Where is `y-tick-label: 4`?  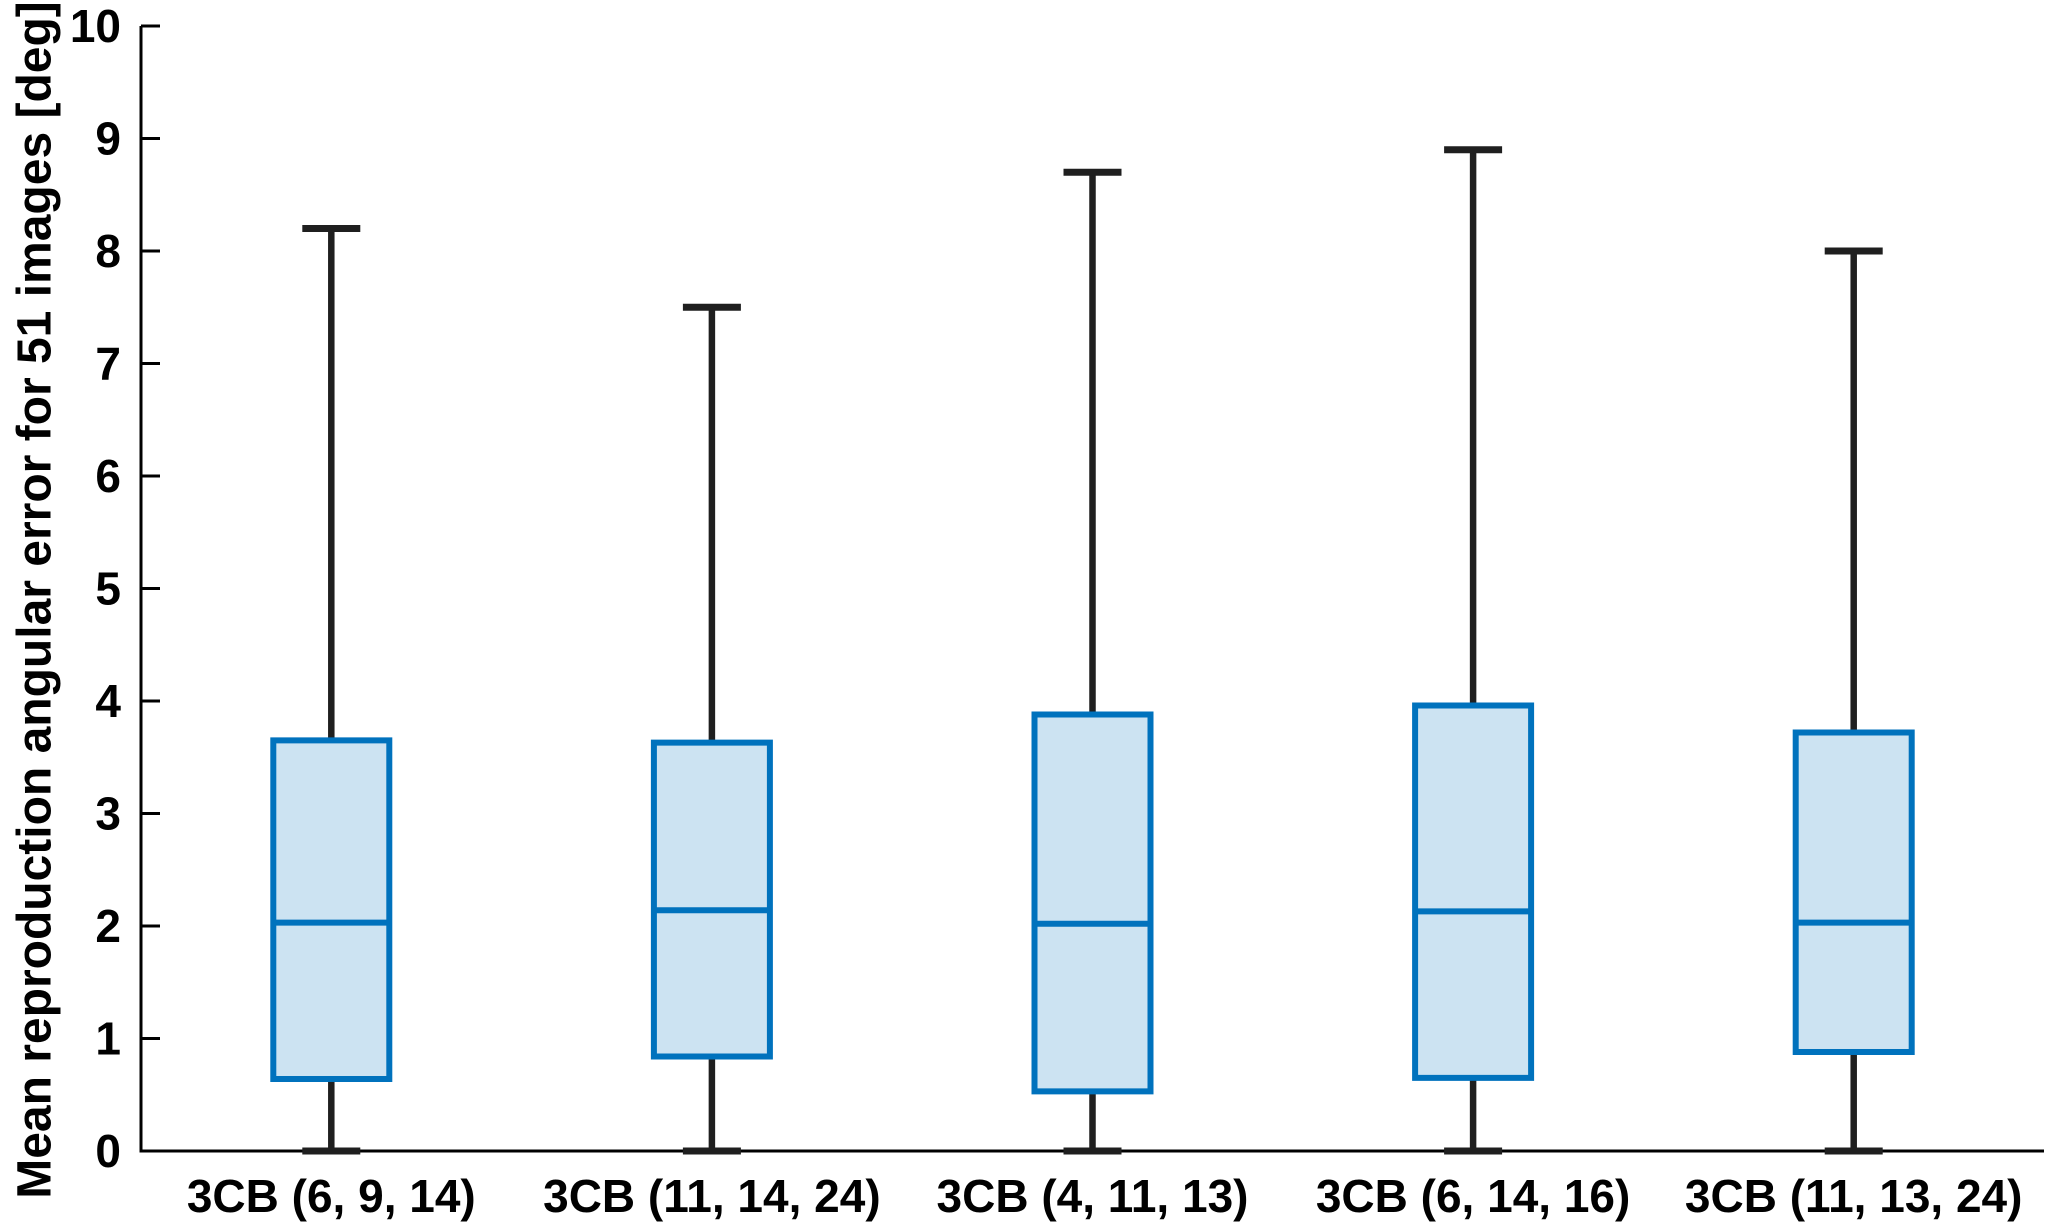 y-tick-label: 4 is located at coordinates (108, 701).